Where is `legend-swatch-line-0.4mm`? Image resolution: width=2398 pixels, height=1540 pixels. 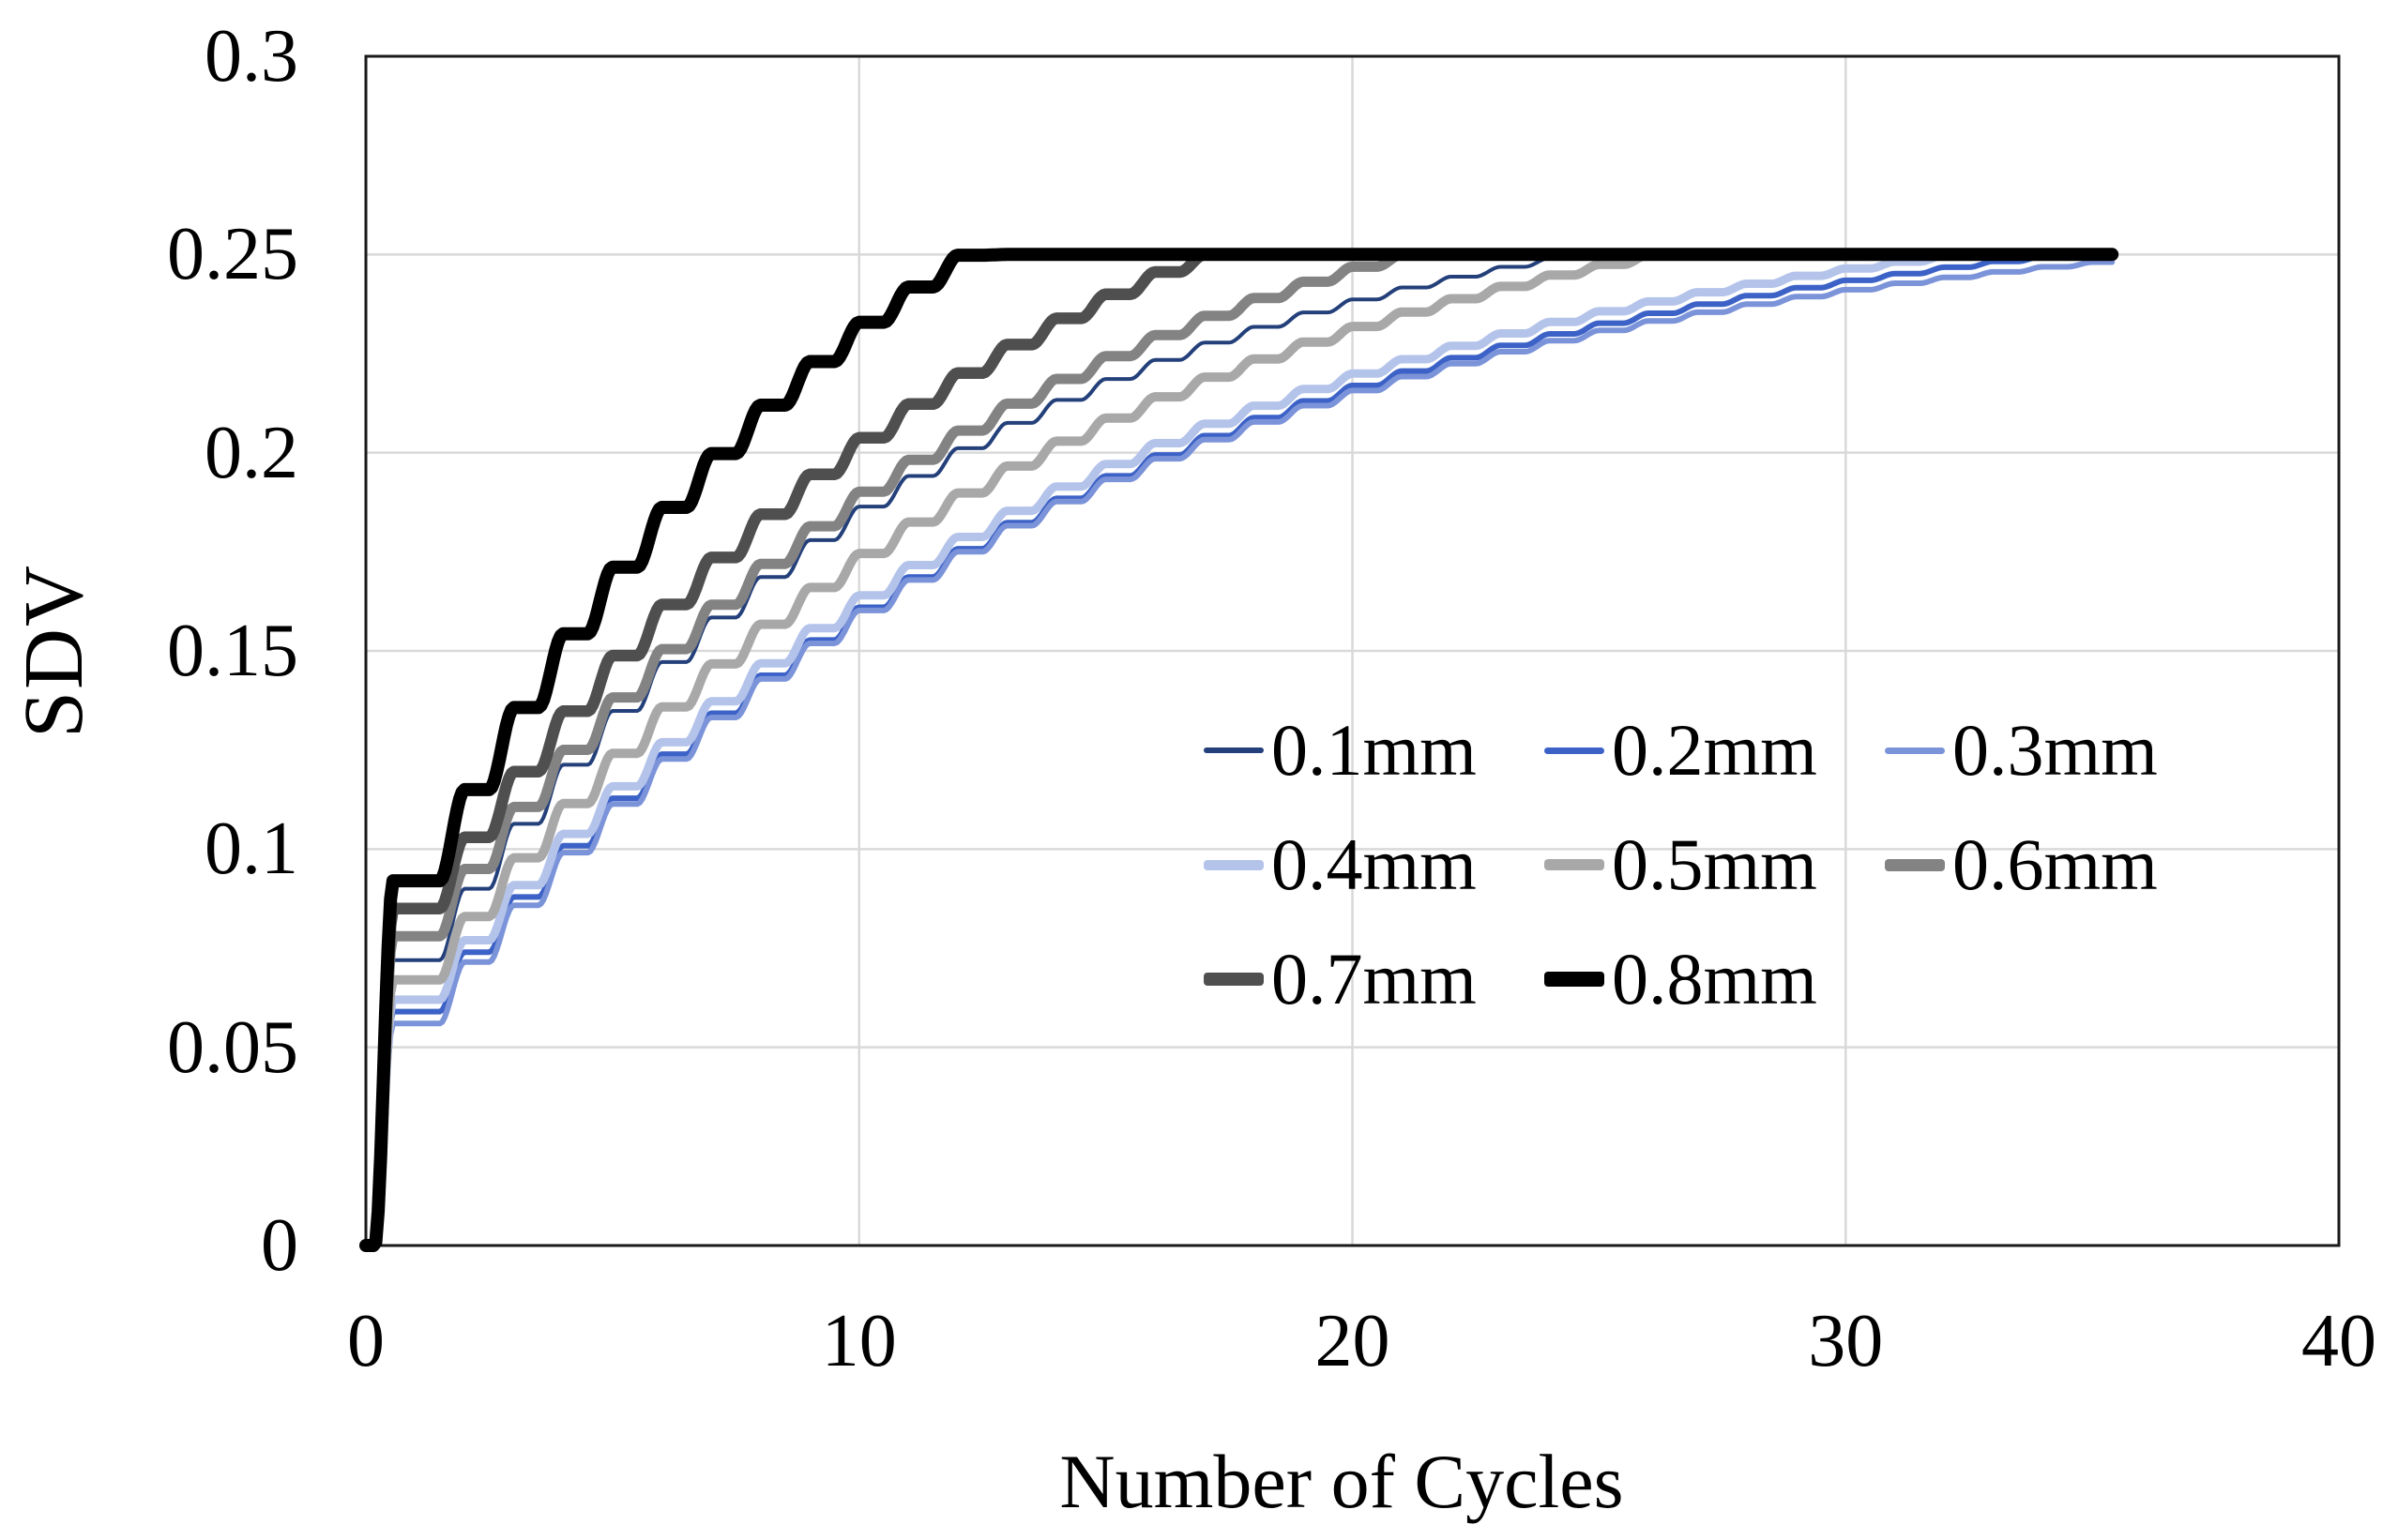
legend-swatch-line-0.4mm is located at coordinates (1234, 864).